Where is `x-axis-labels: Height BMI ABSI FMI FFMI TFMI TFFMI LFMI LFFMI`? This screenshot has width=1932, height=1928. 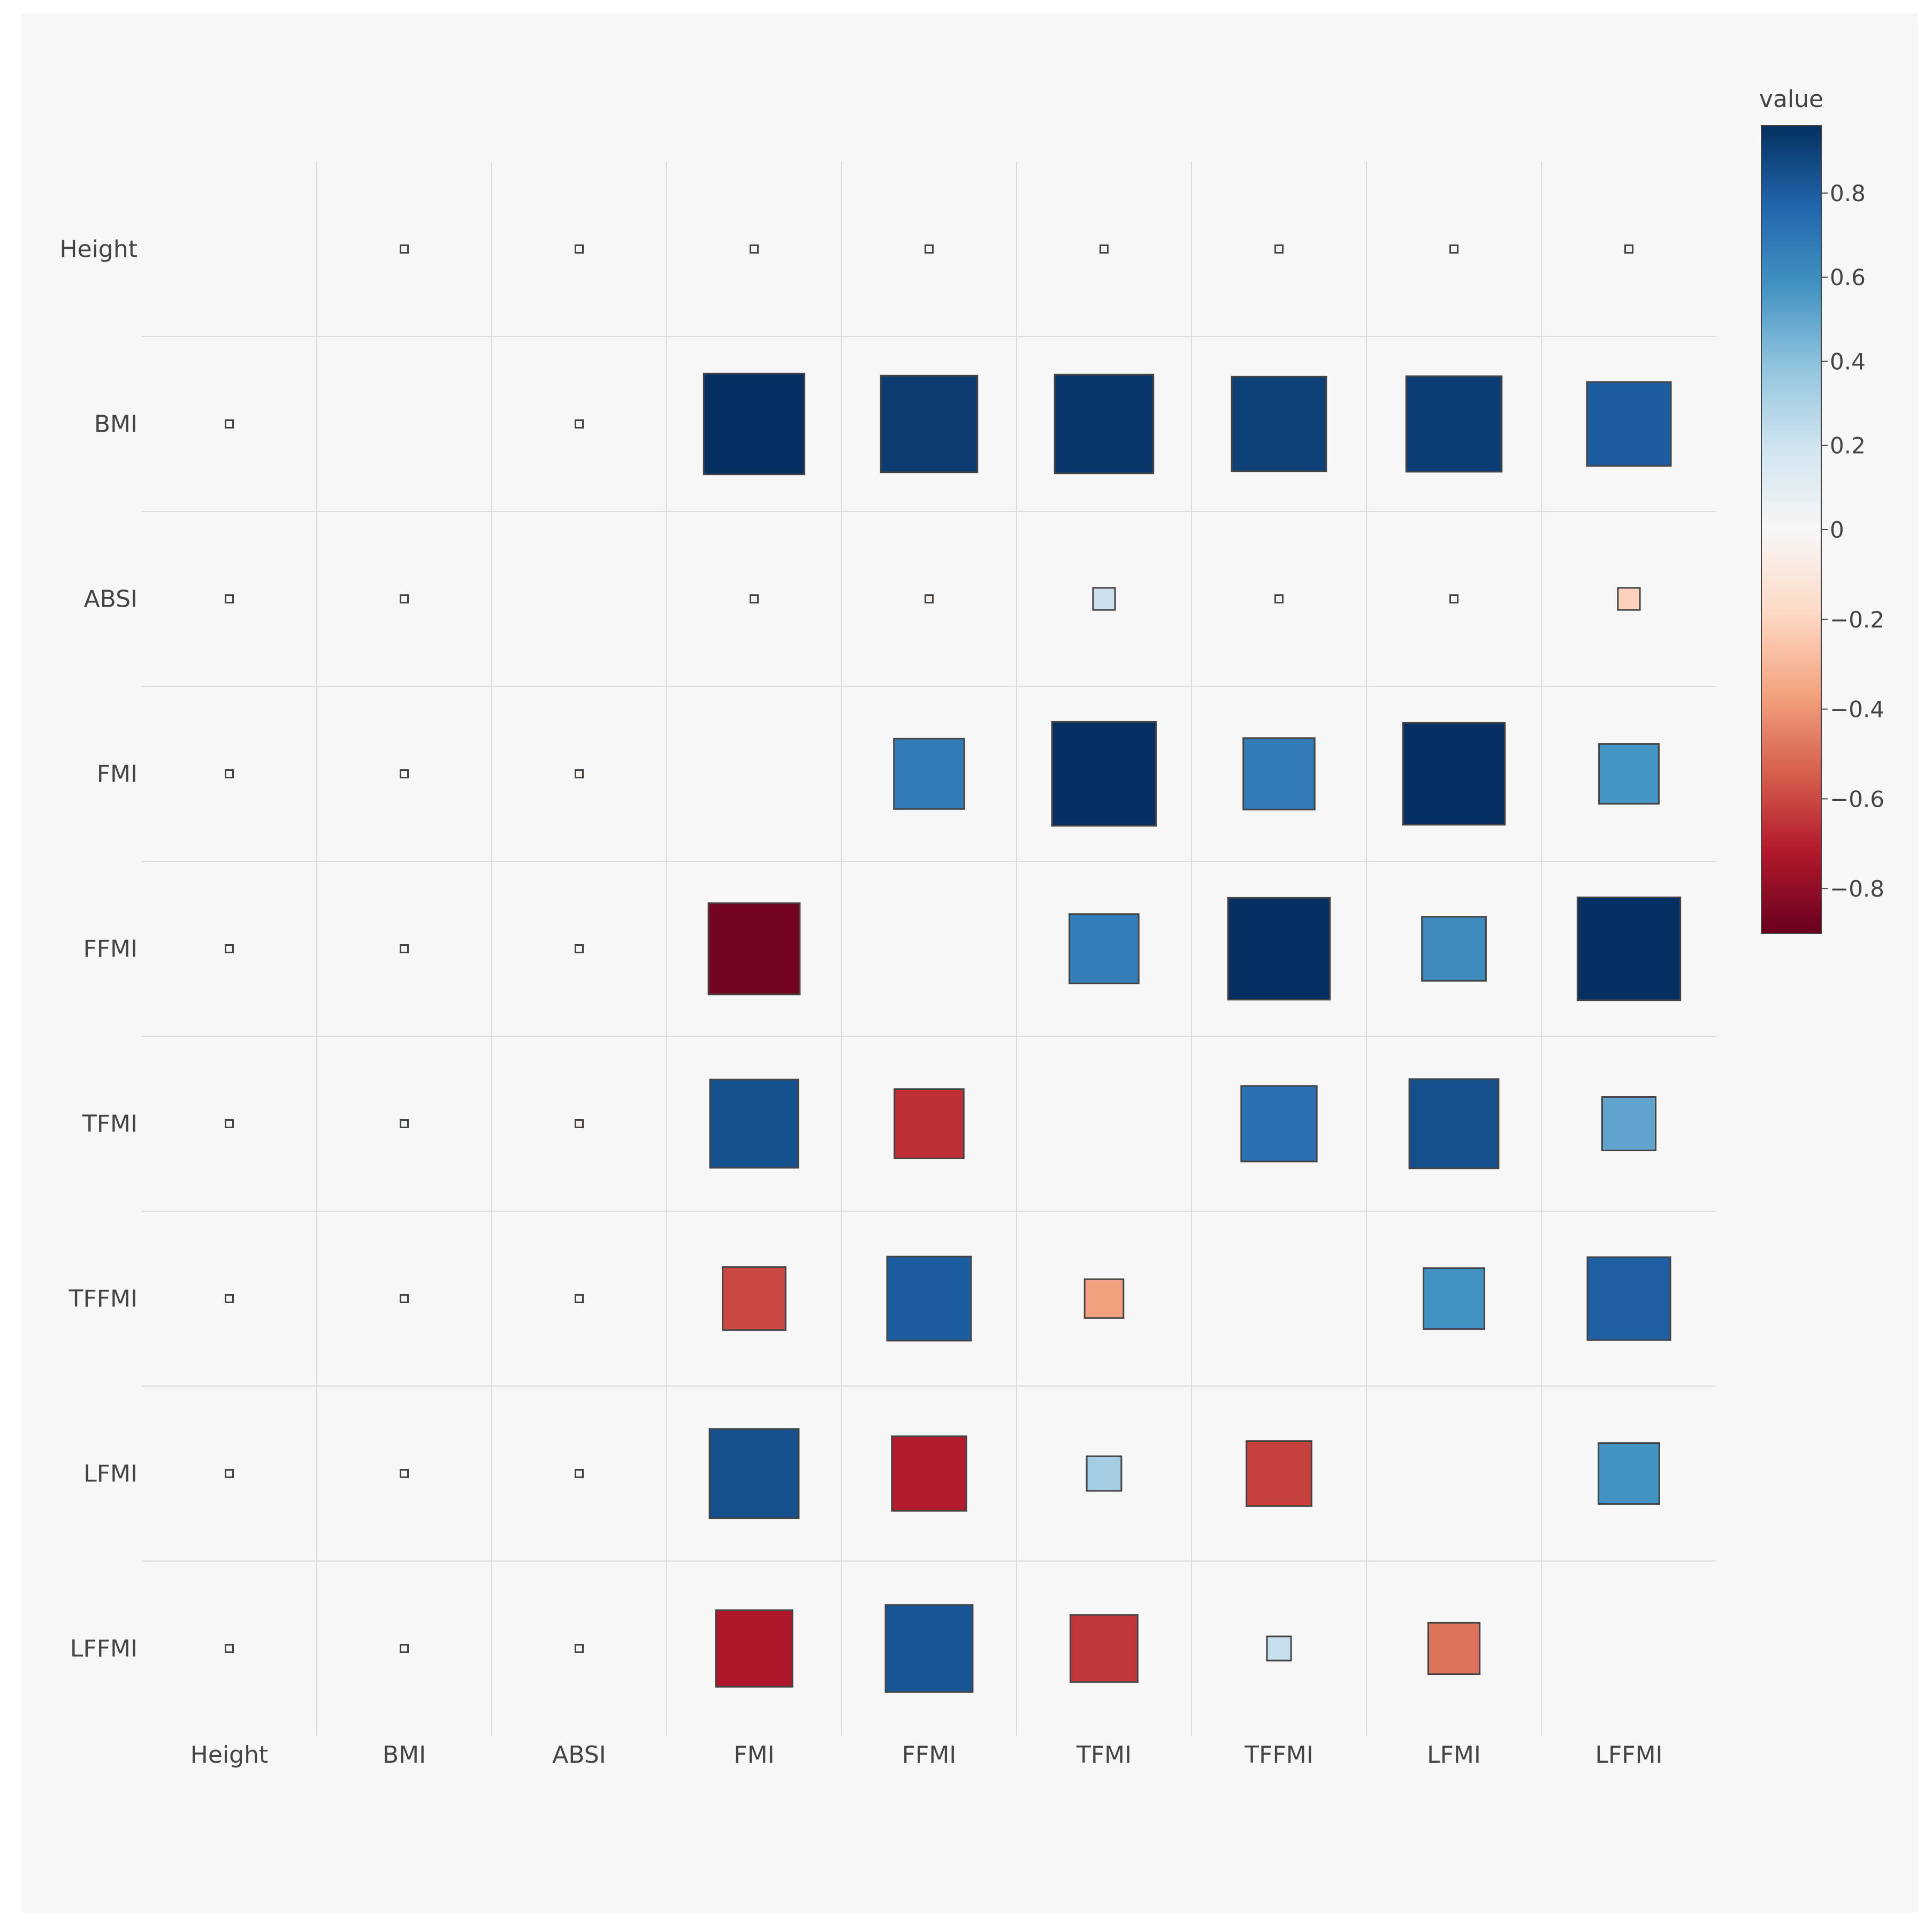
x-axis-labels: Height BMI ABSI FMI FFMI TFMI TFFMI LFMI LFFMI is located at coordinates (926, 1755).